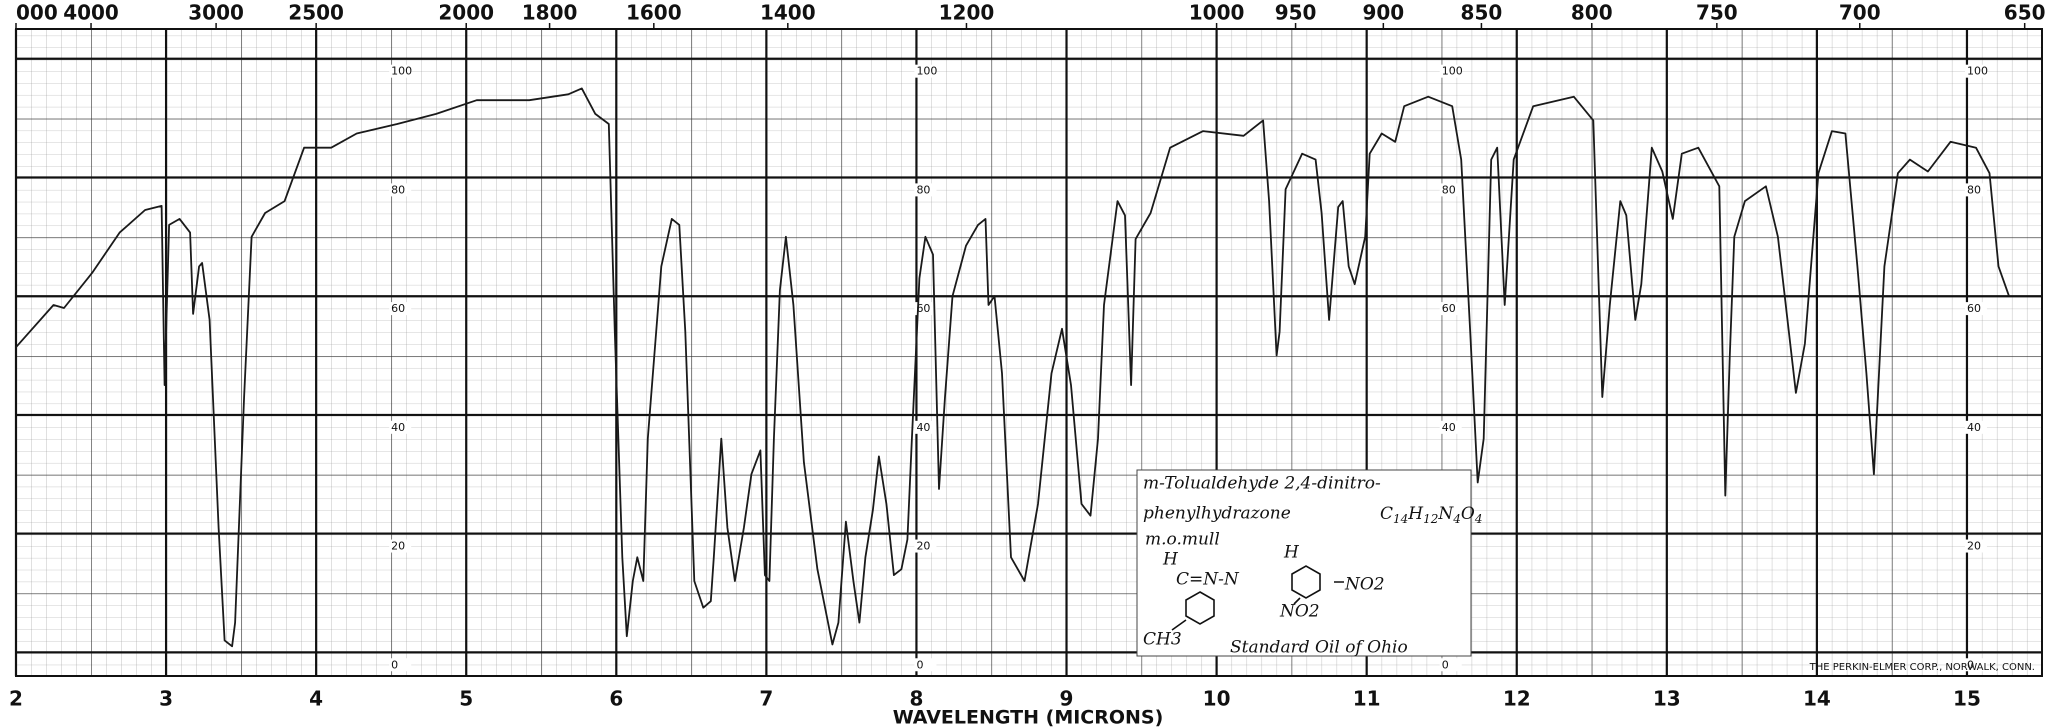 This screenshot has height=728, width=2048. Describe the element at coordinates (1262, 484) in the screenshot. I see `compound-name: m-Tolualdehyde 2,4-dinitro-` at that location.